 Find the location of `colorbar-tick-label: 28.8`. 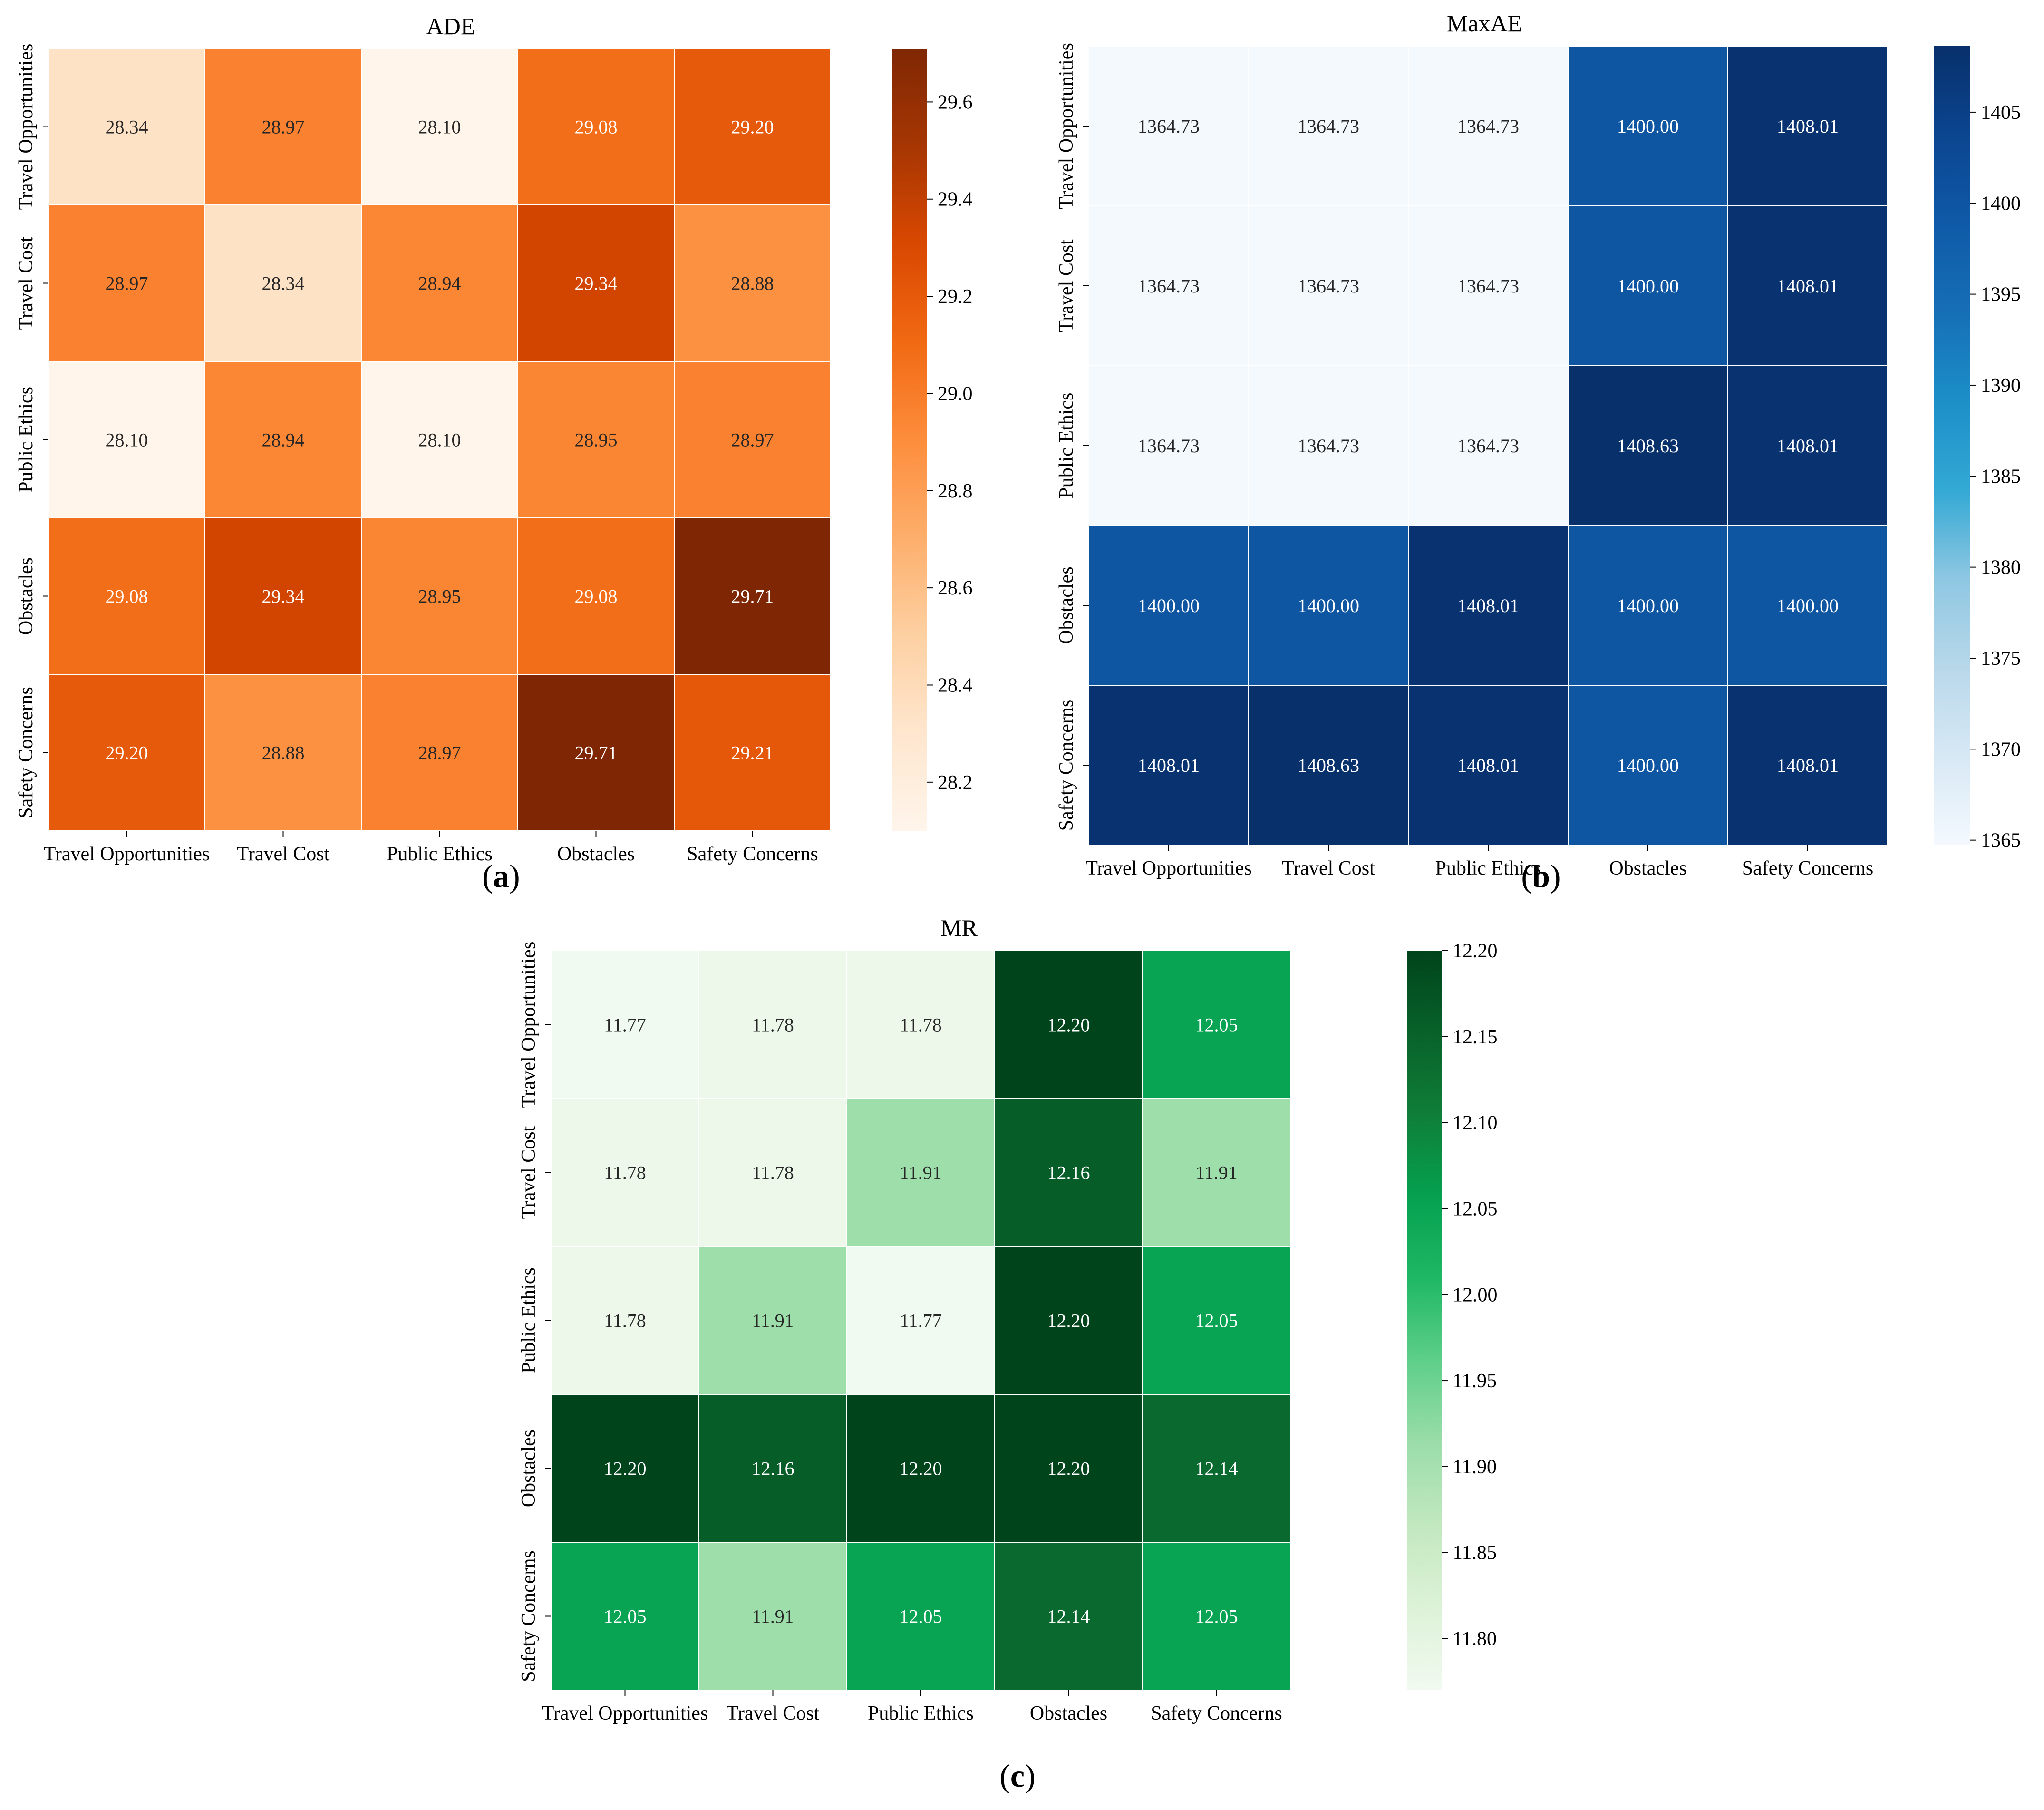

colorbar-tick-label: 28.8 is located at coordinates (955, 491).